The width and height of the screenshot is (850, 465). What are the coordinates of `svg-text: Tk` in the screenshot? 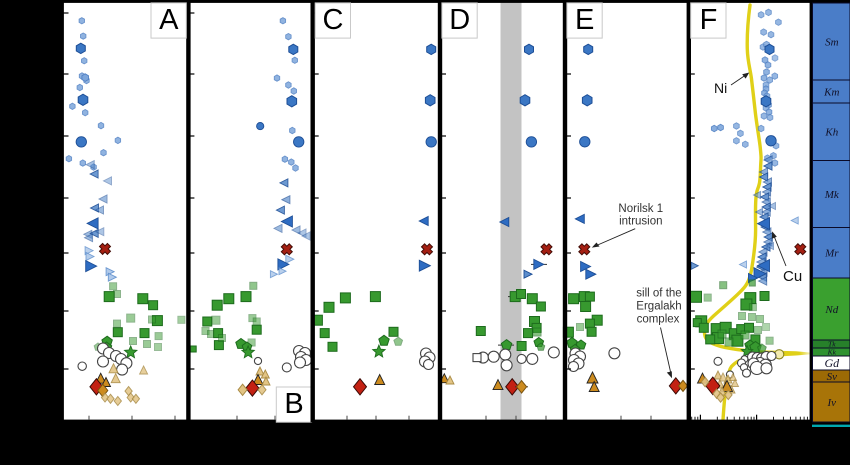 It's located at (832, 344).